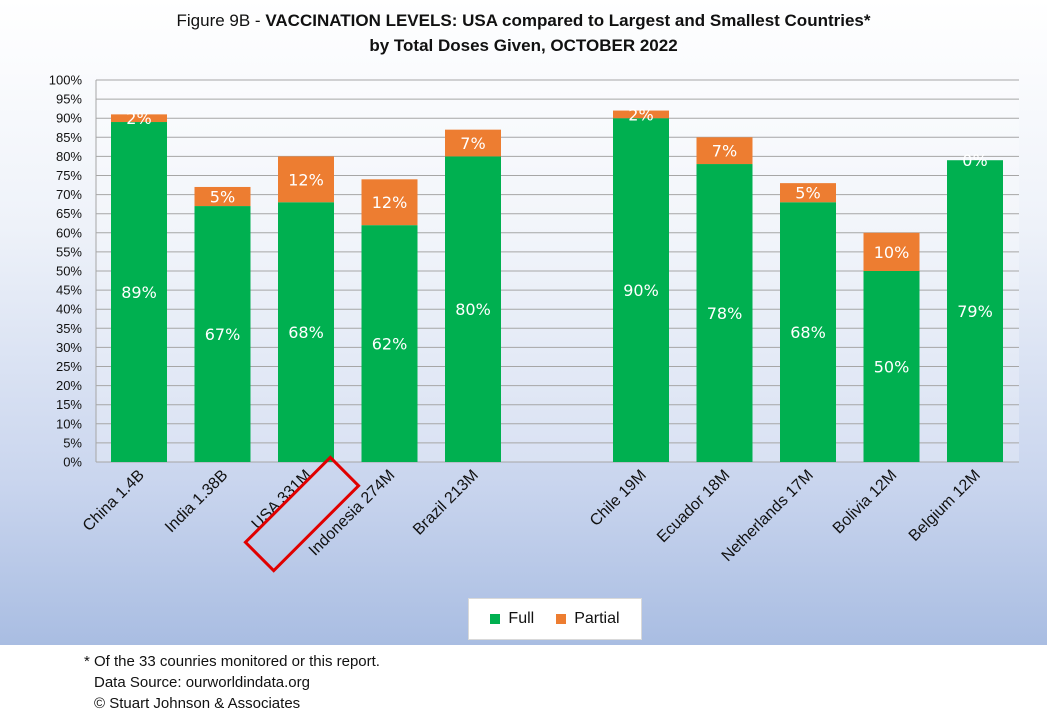  I want to click on x-category-label: India 1.38B, so click(196, 501).